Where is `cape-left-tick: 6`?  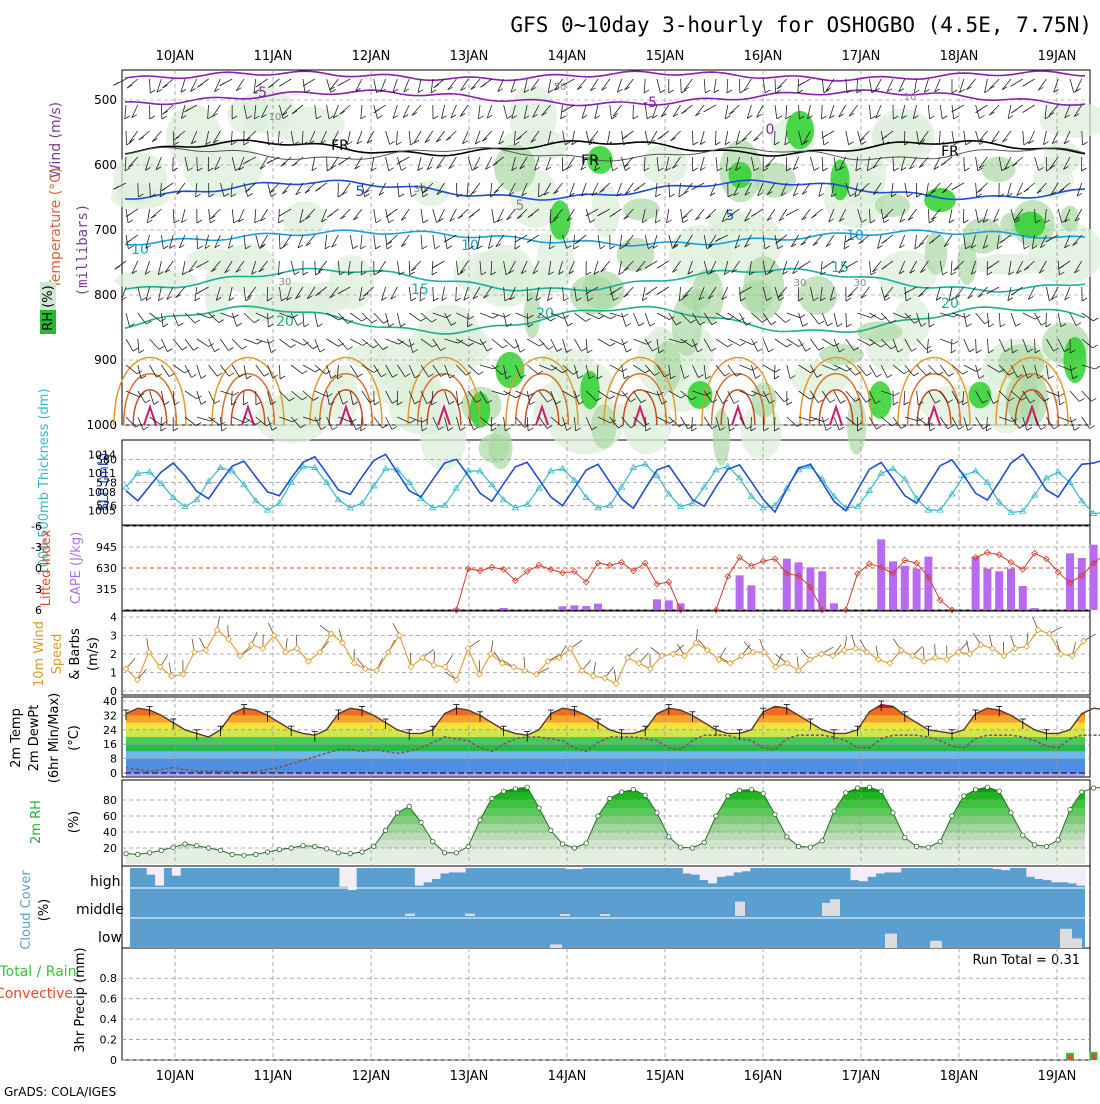
cape-left-tick: 6 is located at coordinates (38, 610).